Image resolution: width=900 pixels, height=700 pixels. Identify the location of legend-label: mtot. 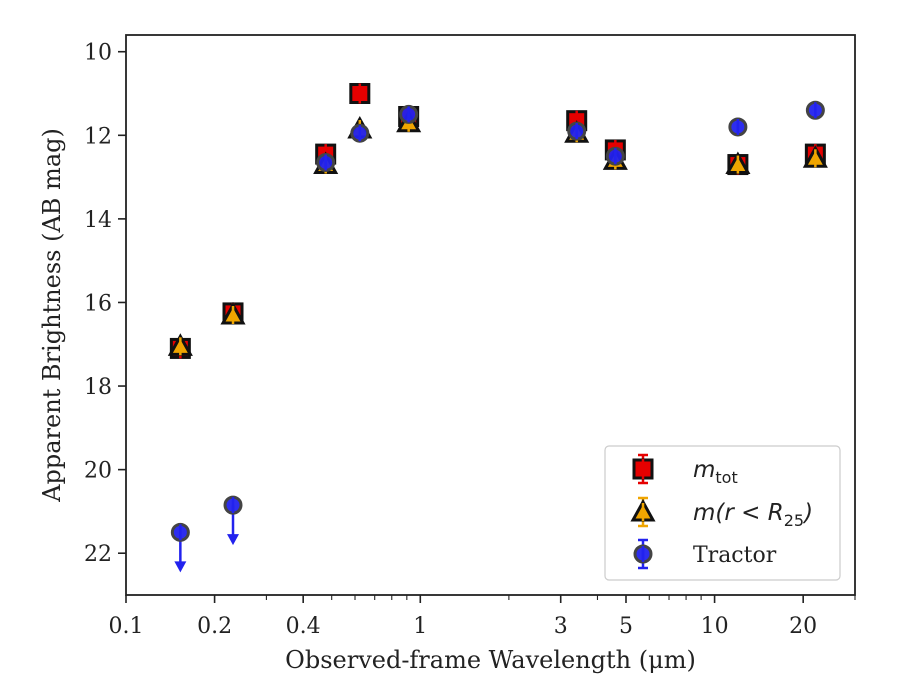
(715, 472).